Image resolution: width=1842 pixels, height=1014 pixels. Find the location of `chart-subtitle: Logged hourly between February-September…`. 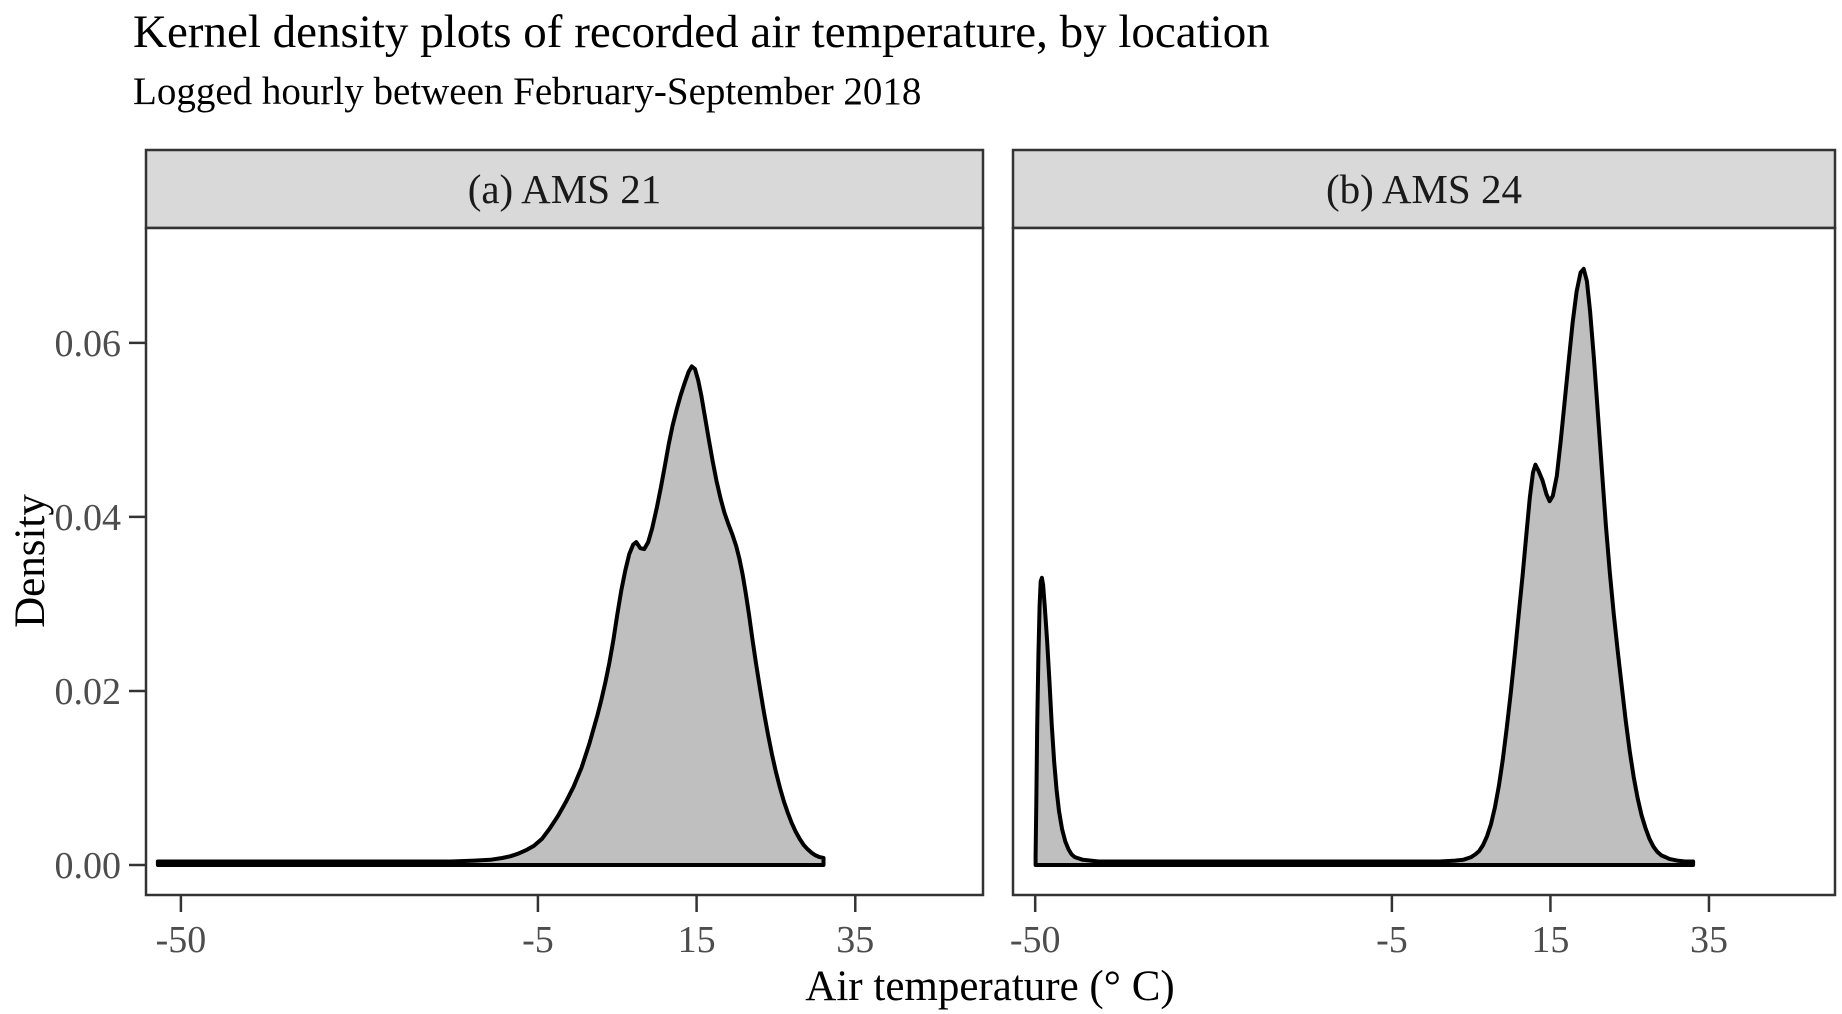

chart-subtitle: Logged hourly between February-September… is located at coordinates (527, 91).